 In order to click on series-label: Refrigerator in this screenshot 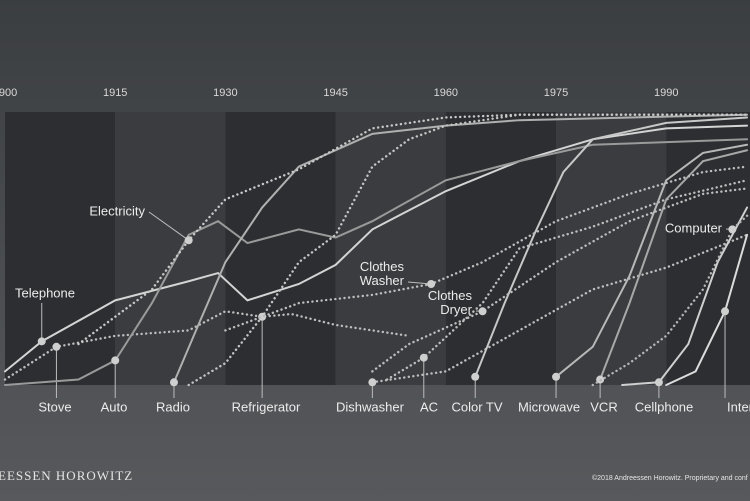, I will do `click(266, 406)`.